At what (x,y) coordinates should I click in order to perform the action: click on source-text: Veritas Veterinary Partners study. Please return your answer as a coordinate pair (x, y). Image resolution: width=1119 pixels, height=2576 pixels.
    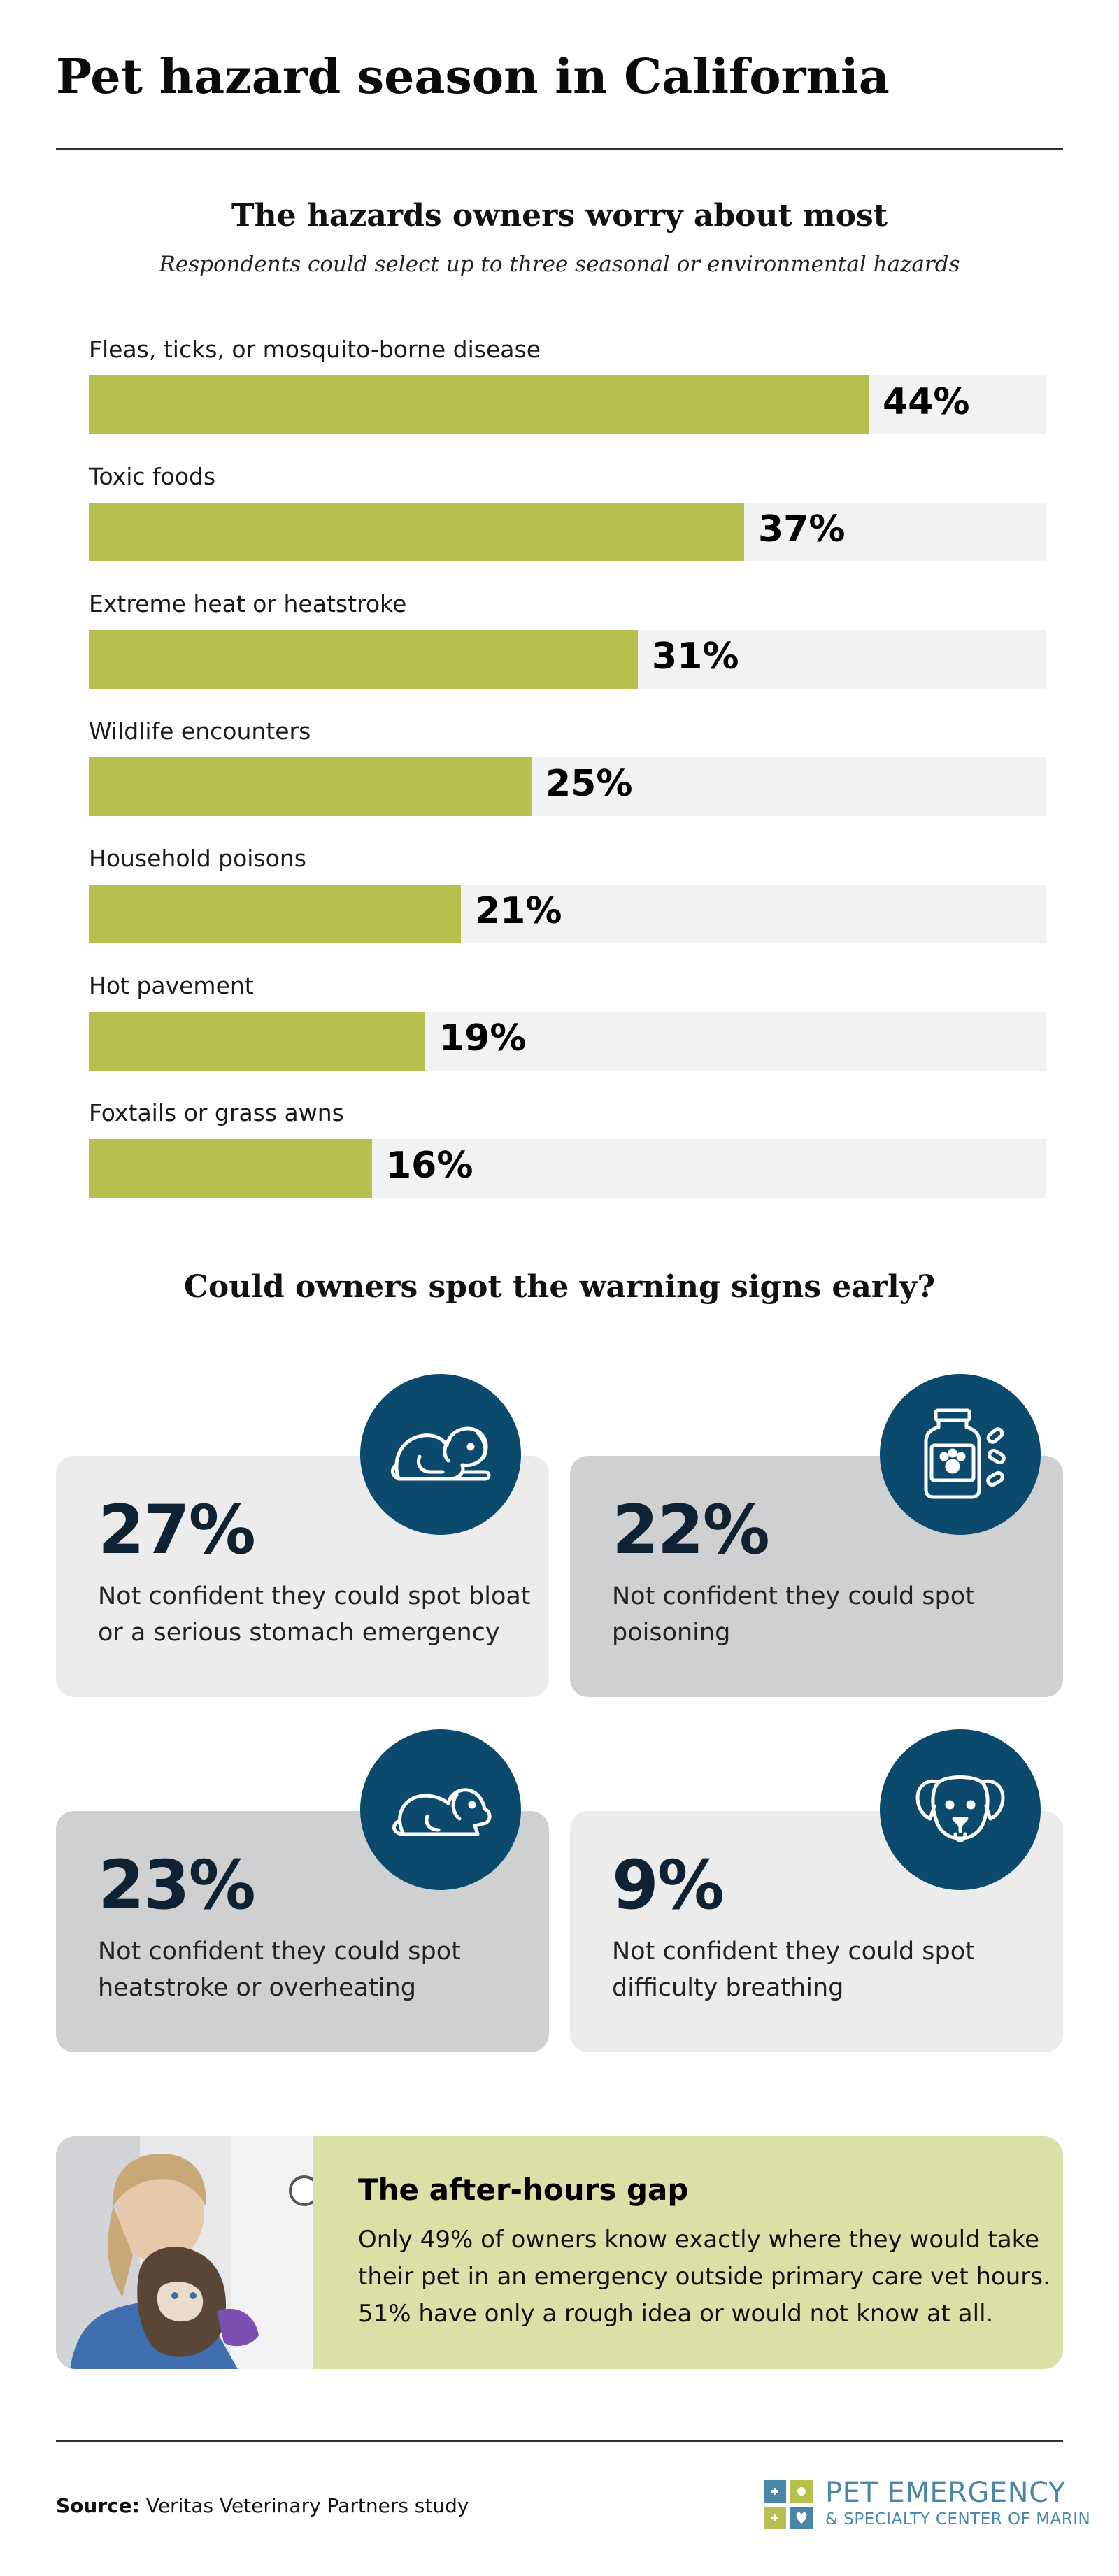
    Looking at the image, I should click on (307, 2505).